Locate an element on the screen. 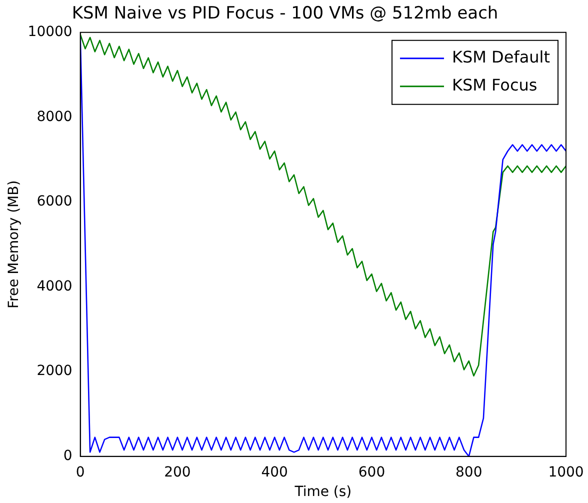 This screenshot has width=588, height=503. y-tick-label: 4000 is located at coordinates (54, 286).